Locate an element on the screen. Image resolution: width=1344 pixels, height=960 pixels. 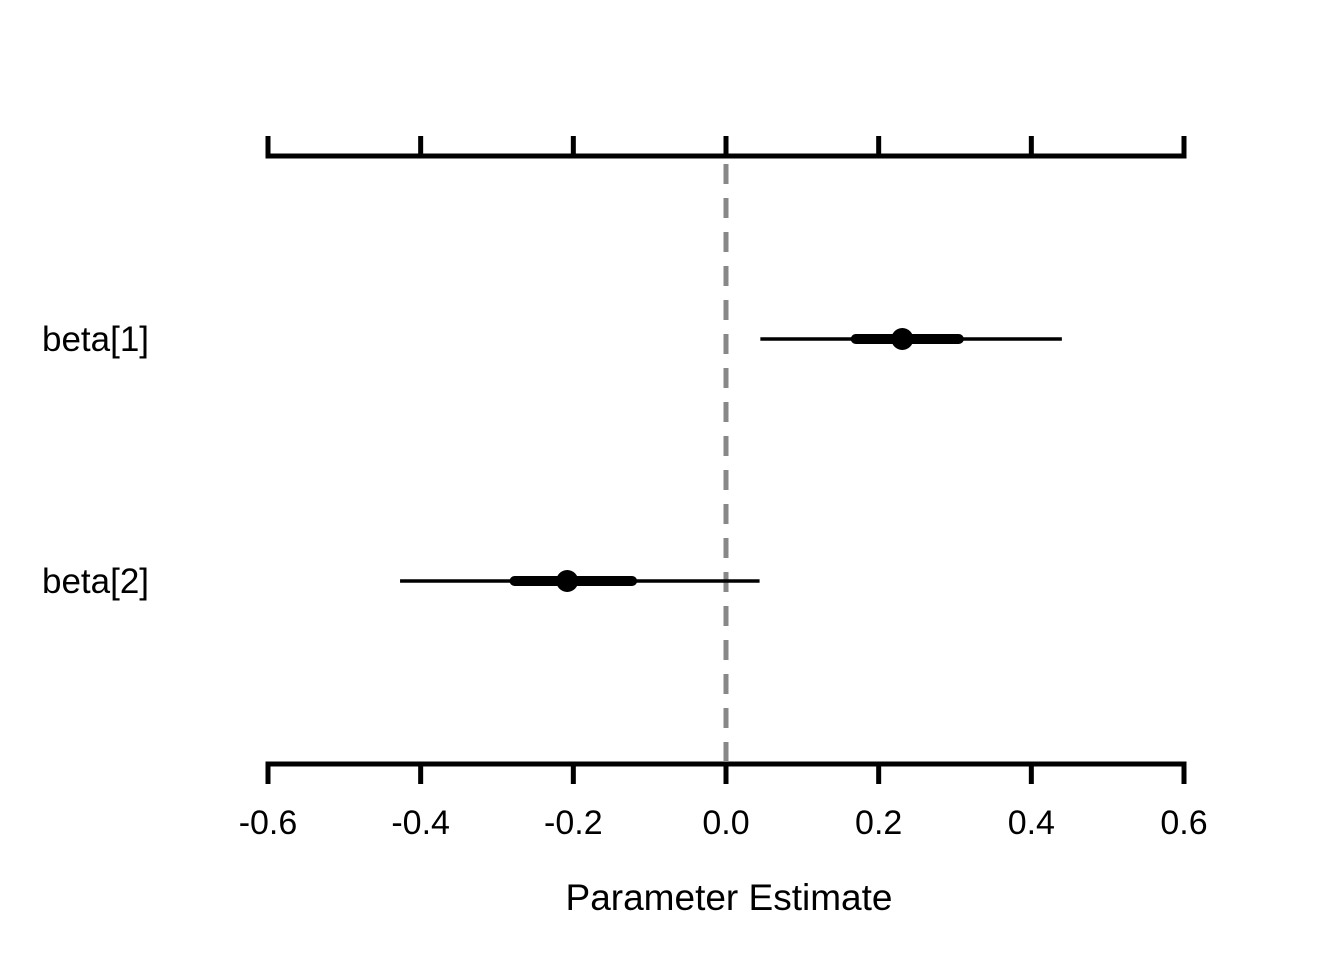
top-axis is located at coordinates (726, 147).